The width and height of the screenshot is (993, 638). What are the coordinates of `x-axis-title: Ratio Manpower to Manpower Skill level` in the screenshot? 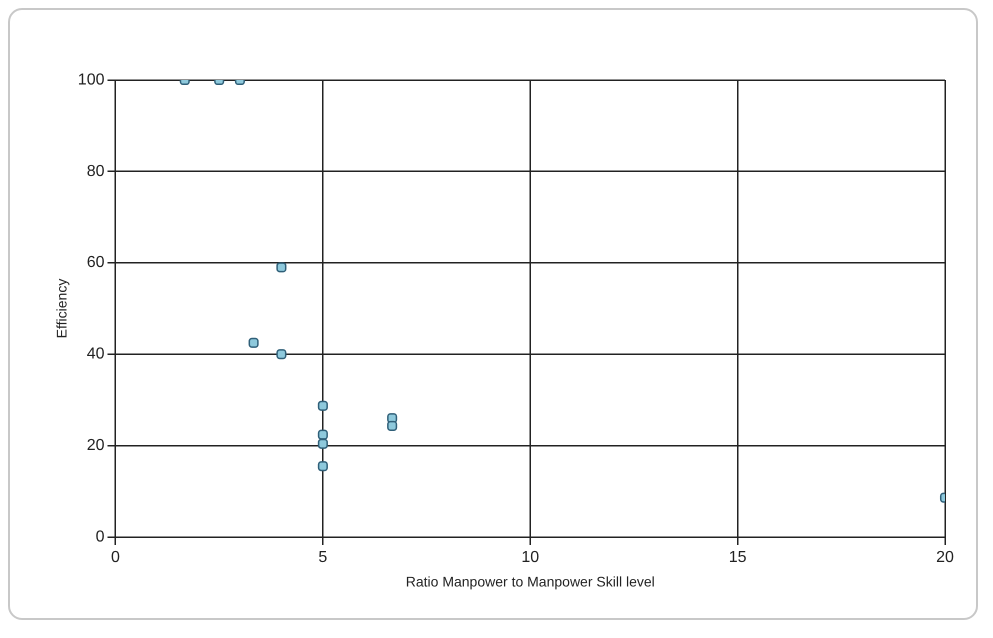 It's located at (530, 581).